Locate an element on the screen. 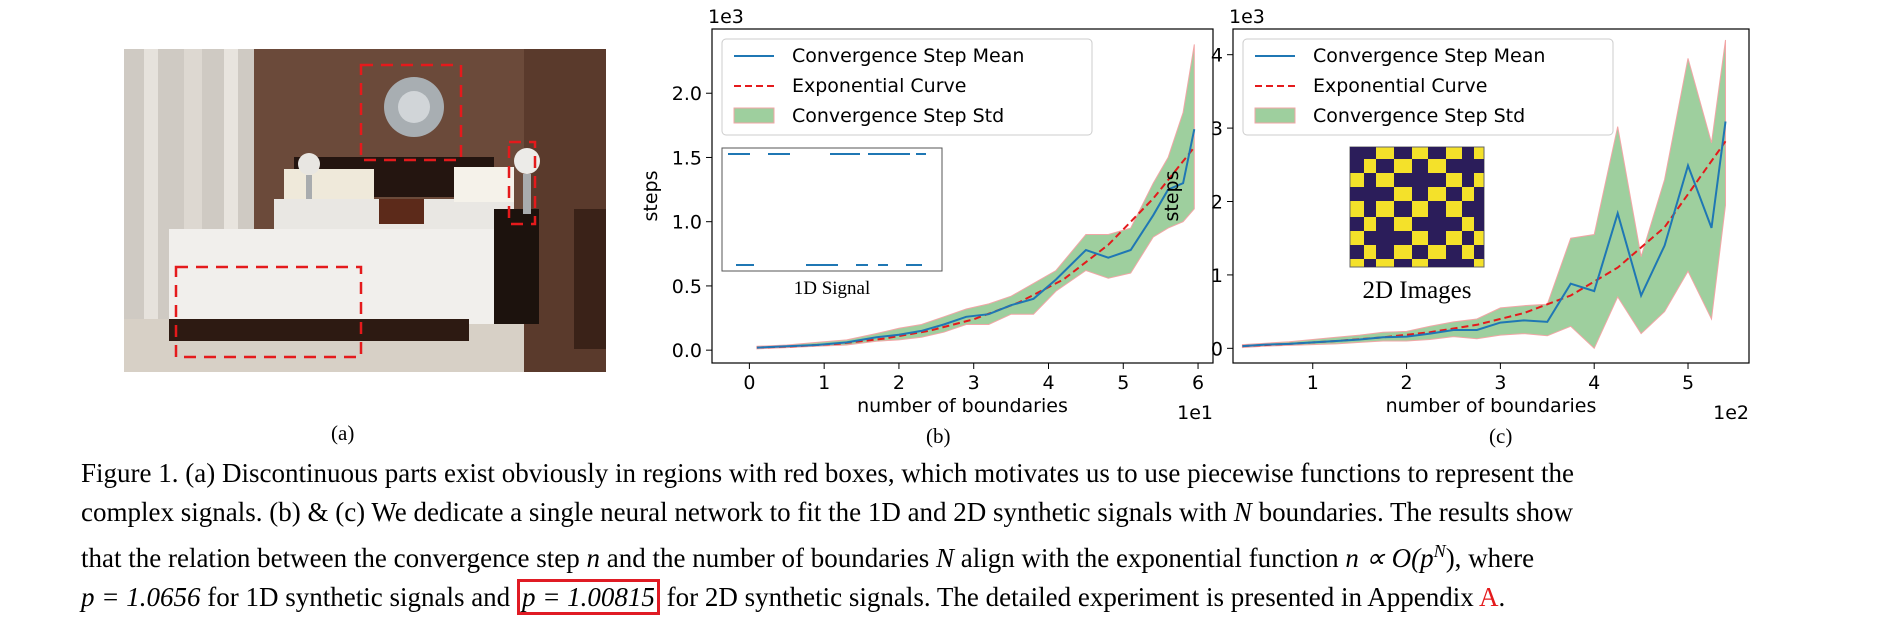 This screenshot has height=621, width=1877. axes-frame-c is located at coordinates (1491, 196).